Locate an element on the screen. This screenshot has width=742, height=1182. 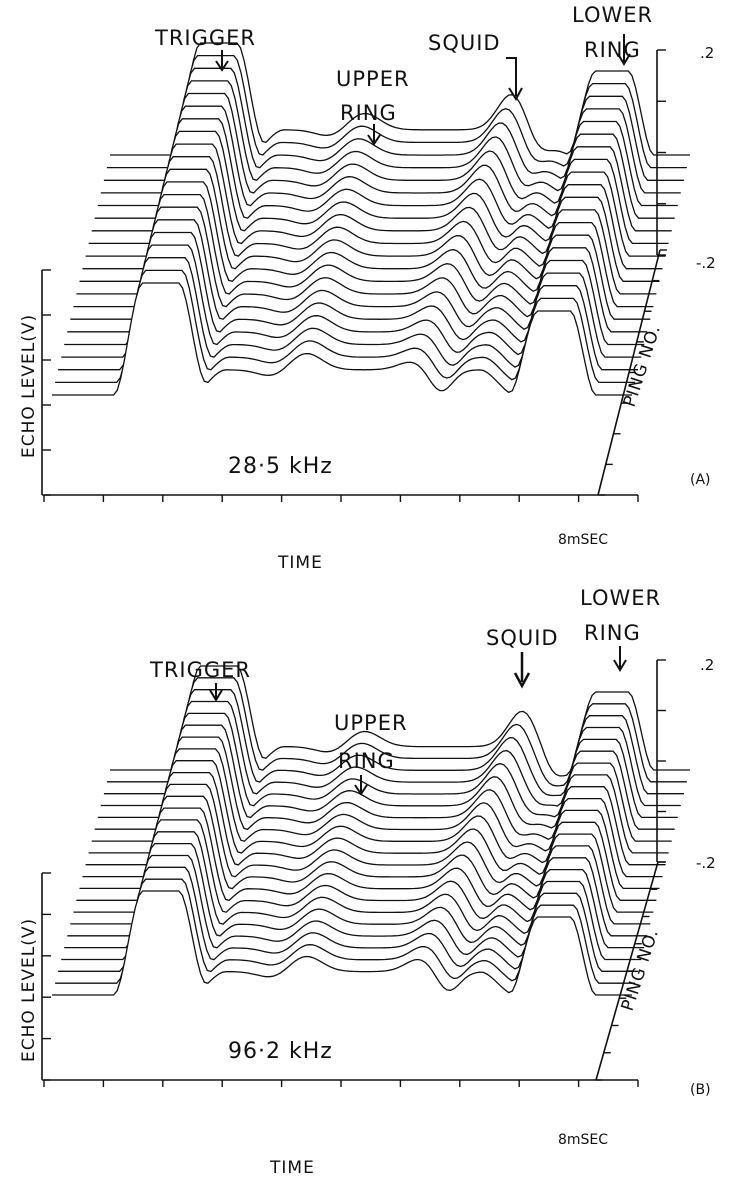
lower-ring-arrow is located at coordinates (624, 50).